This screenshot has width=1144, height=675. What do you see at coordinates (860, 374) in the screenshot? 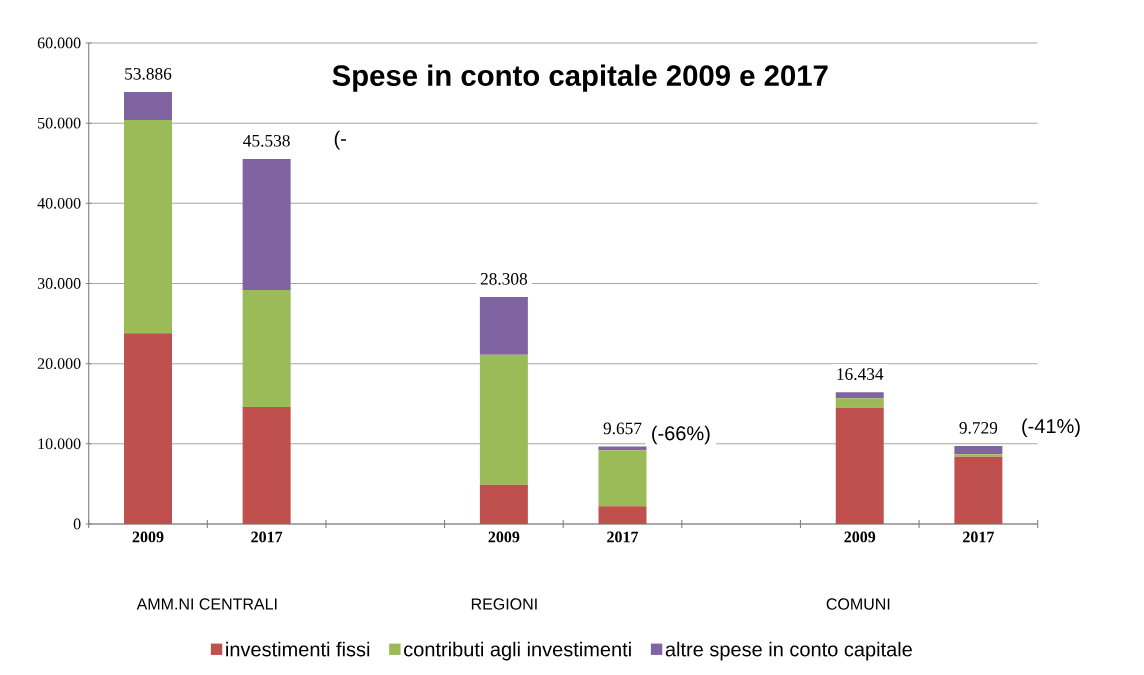
I see `total-label: 16.434` at bounding box center [860, 374].